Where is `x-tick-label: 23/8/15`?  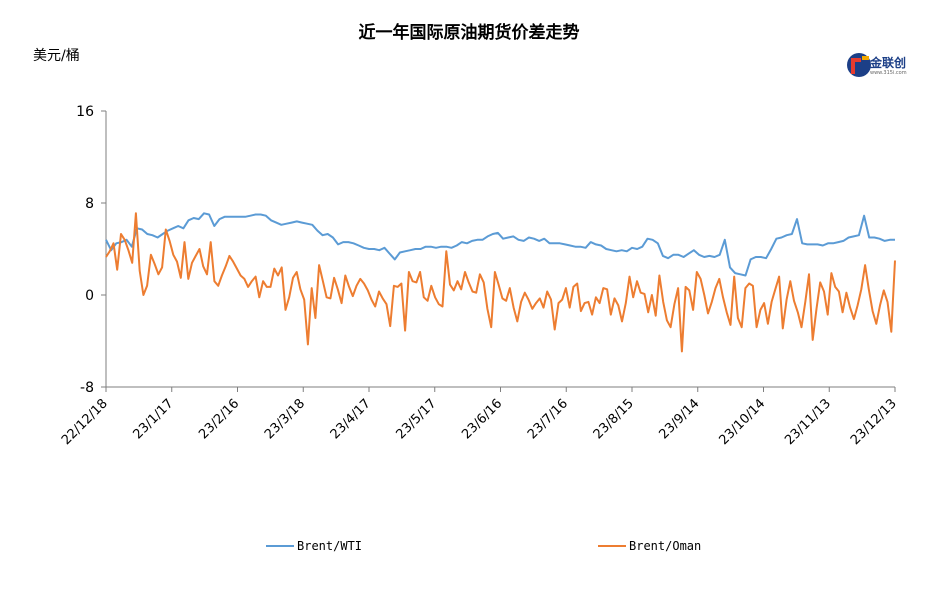 x-tick-label: 23/8/15 is located at coordinates (614, 419).